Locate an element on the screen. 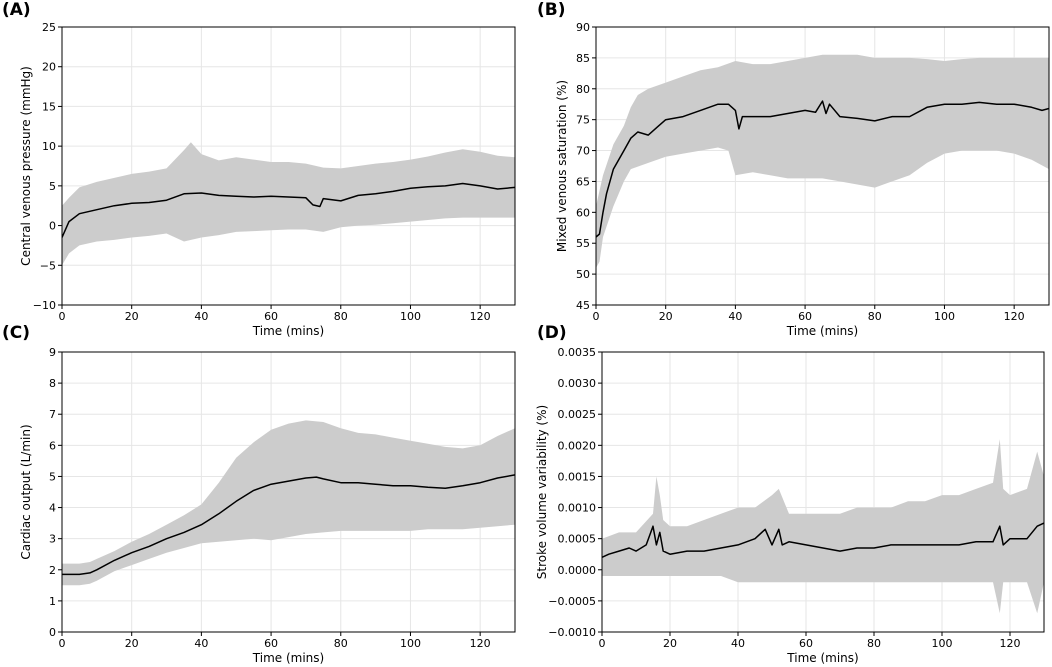 This screenshot has height=667, width=1052. y-tick-label: −10 is located at coordinates (44, 305).